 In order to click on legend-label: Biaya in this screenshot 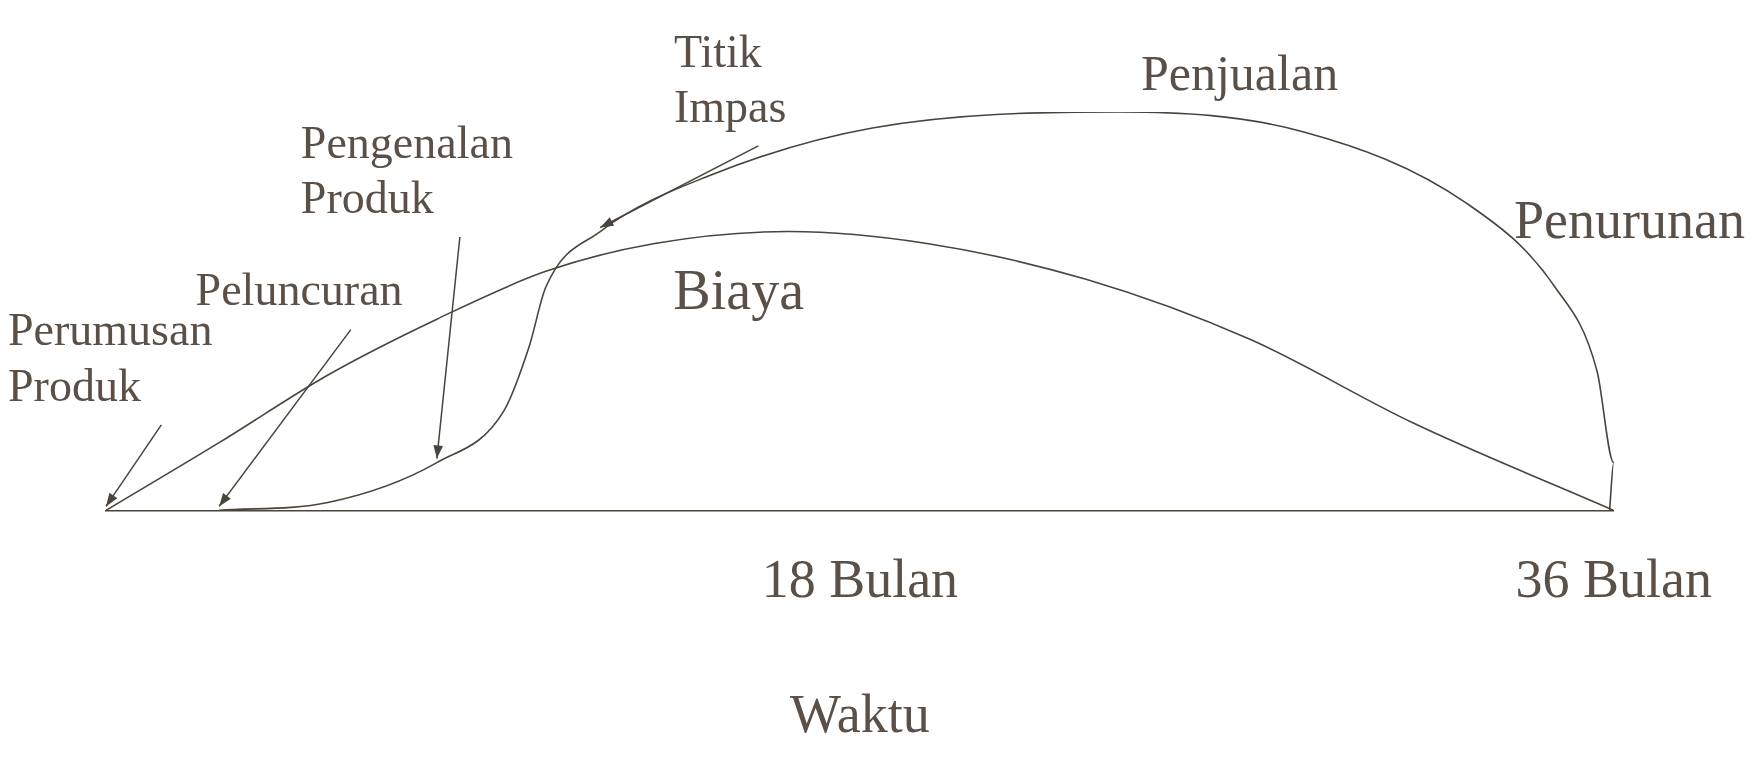, I will do `click(739, 290)`.